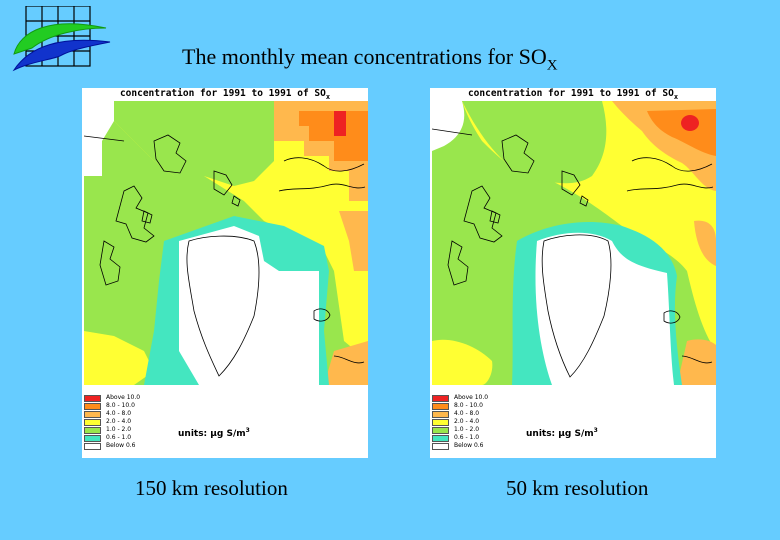 The image size is (780, 540). Describe the element at coordinates (370, 59) in the screenshot. I see `slide-title: The monthly mean concentrations for SOX` at that location.